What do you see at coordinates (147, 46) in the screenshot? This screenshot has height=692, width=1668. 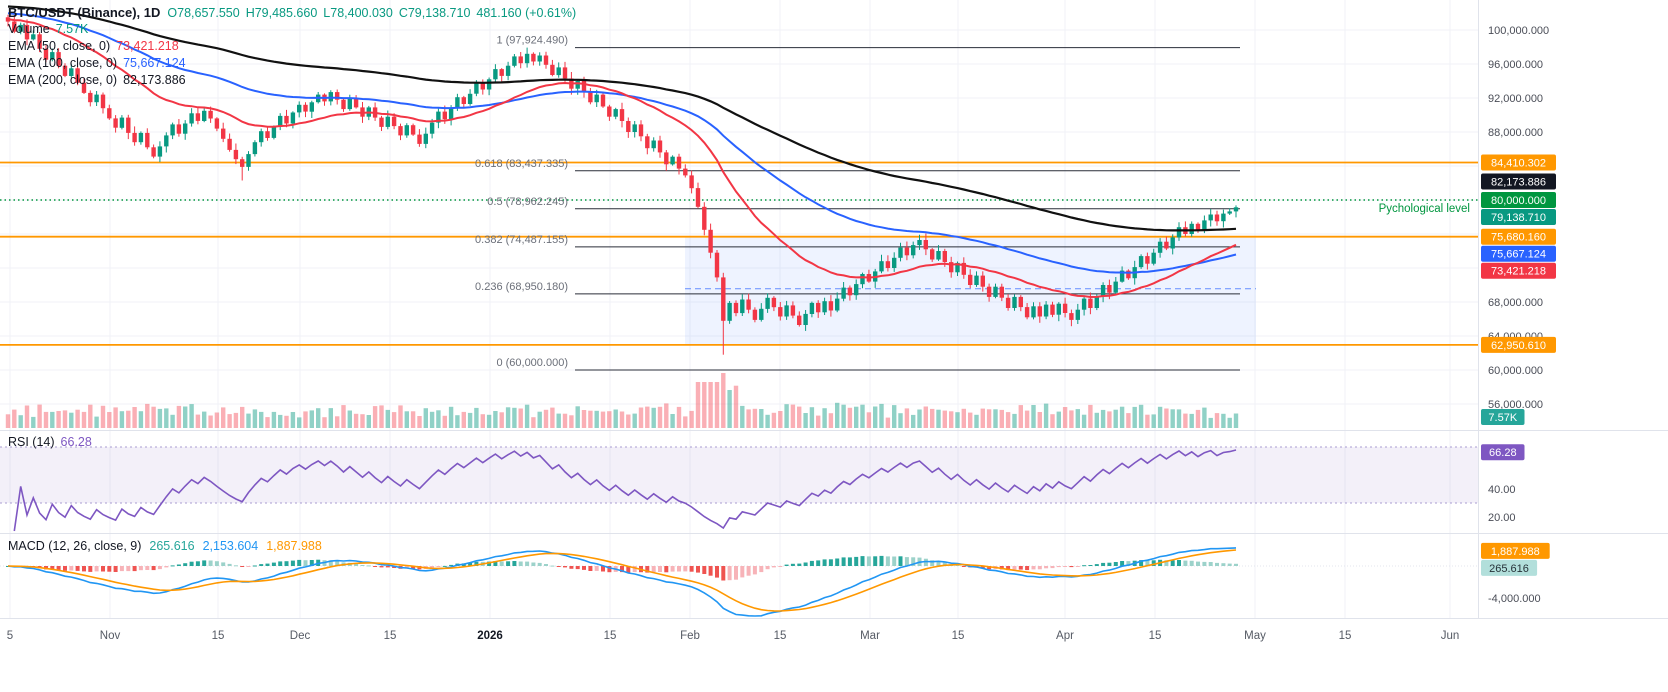 I see `ema50-value: 73,421.218` at bounding box center [147, 46].